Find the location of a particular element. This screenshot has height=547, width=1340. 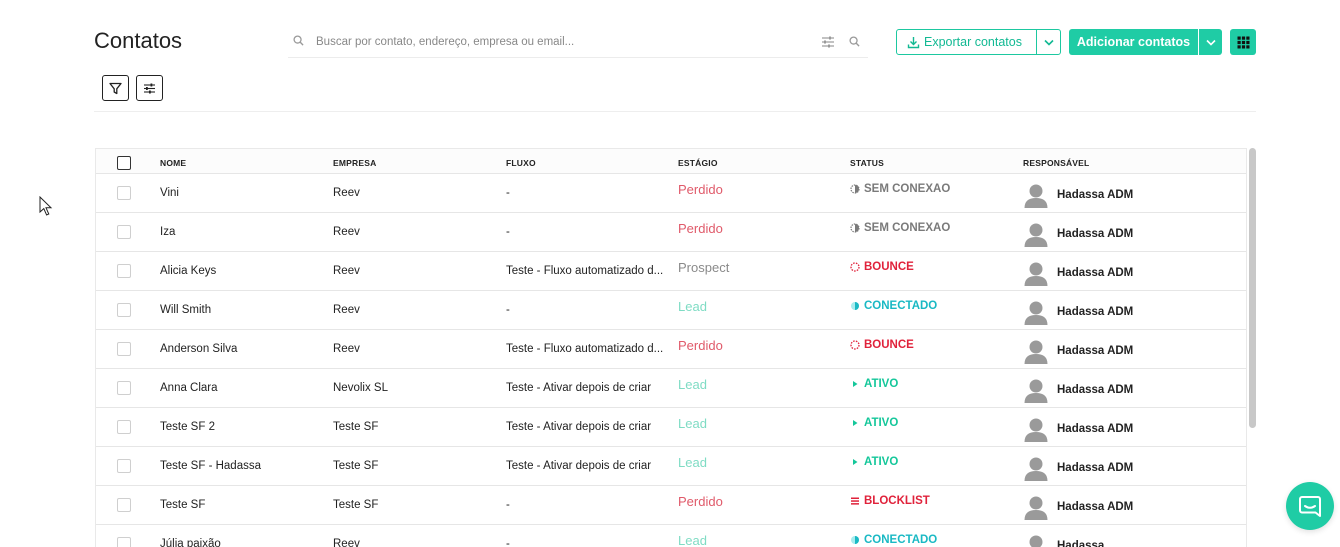

search-input is located at coordinates (566, 42).